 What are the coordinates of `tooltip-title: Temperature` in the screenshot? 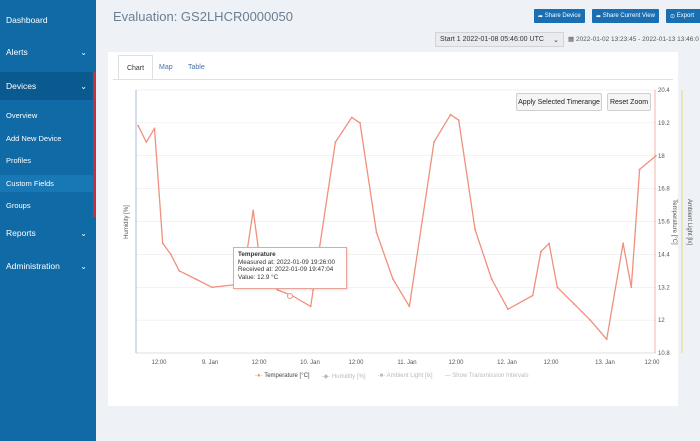 It's located at (257, 254).